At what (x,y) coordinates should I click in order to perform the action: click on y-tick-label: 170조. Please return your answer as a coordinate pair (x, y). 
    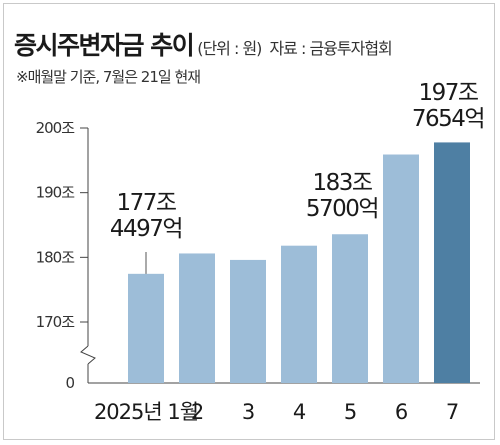
    Looking at the image, I should click on (56, 322).